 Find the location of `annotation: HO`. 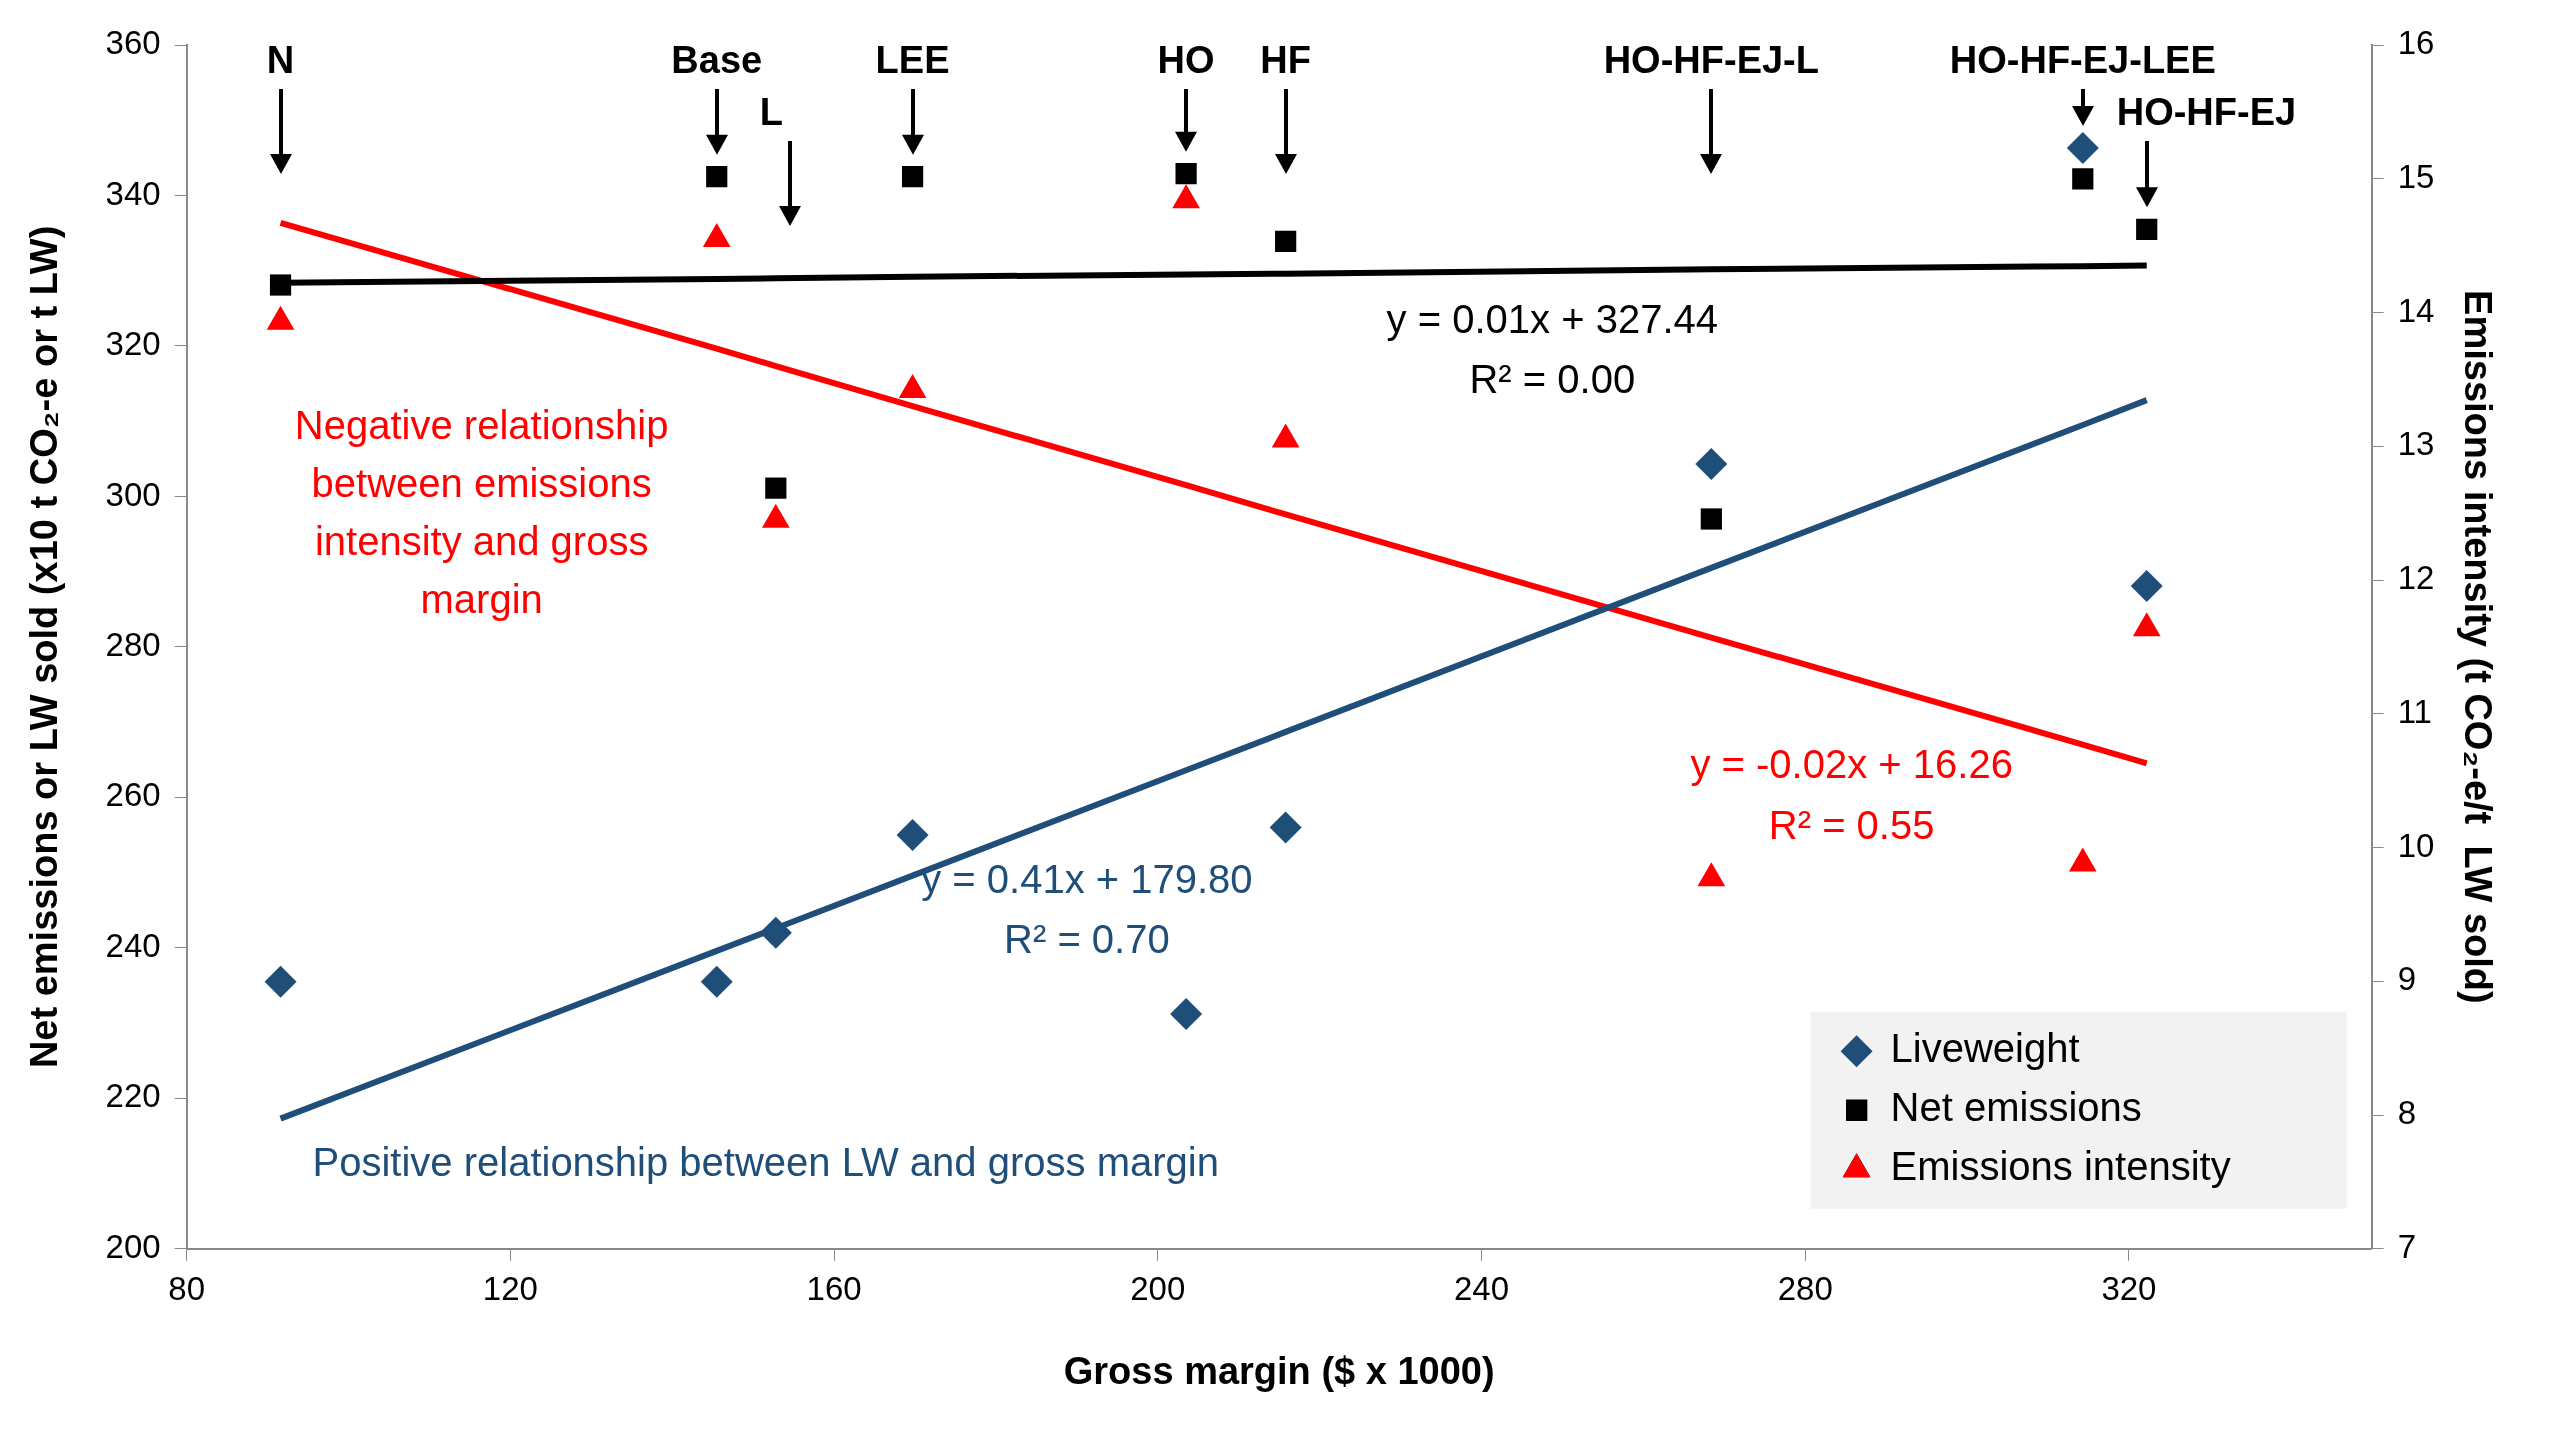

annotation: HO is located at coordinates (1186, 60).